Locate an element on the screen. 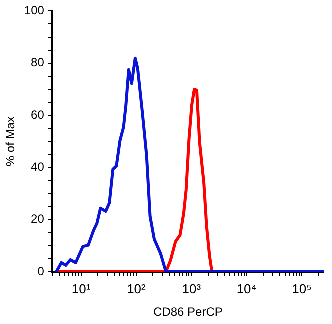 This screenshot has height=324, width=332. x-tick-label: 10¹ is located at coordinates (82, 288).